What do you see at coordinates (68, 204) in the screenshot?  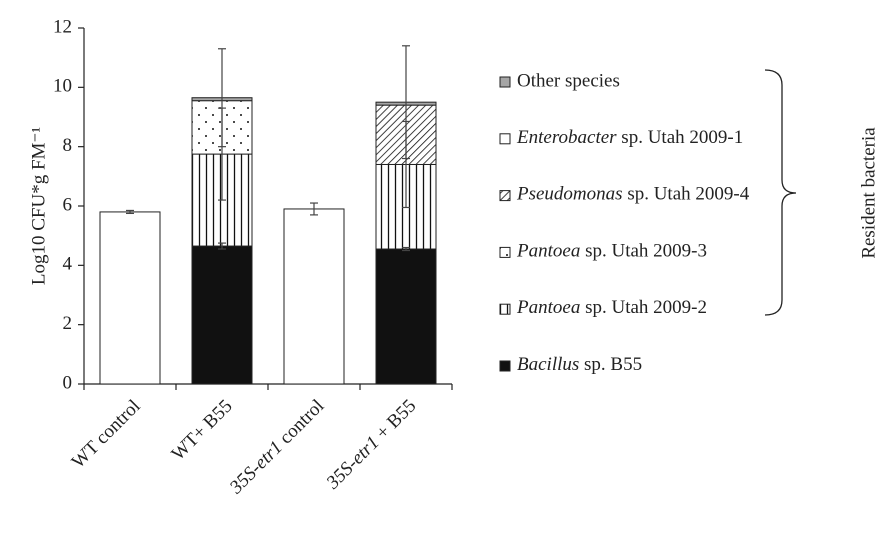 I see `y-tick-label: 6` at bounding box center [68, 204].